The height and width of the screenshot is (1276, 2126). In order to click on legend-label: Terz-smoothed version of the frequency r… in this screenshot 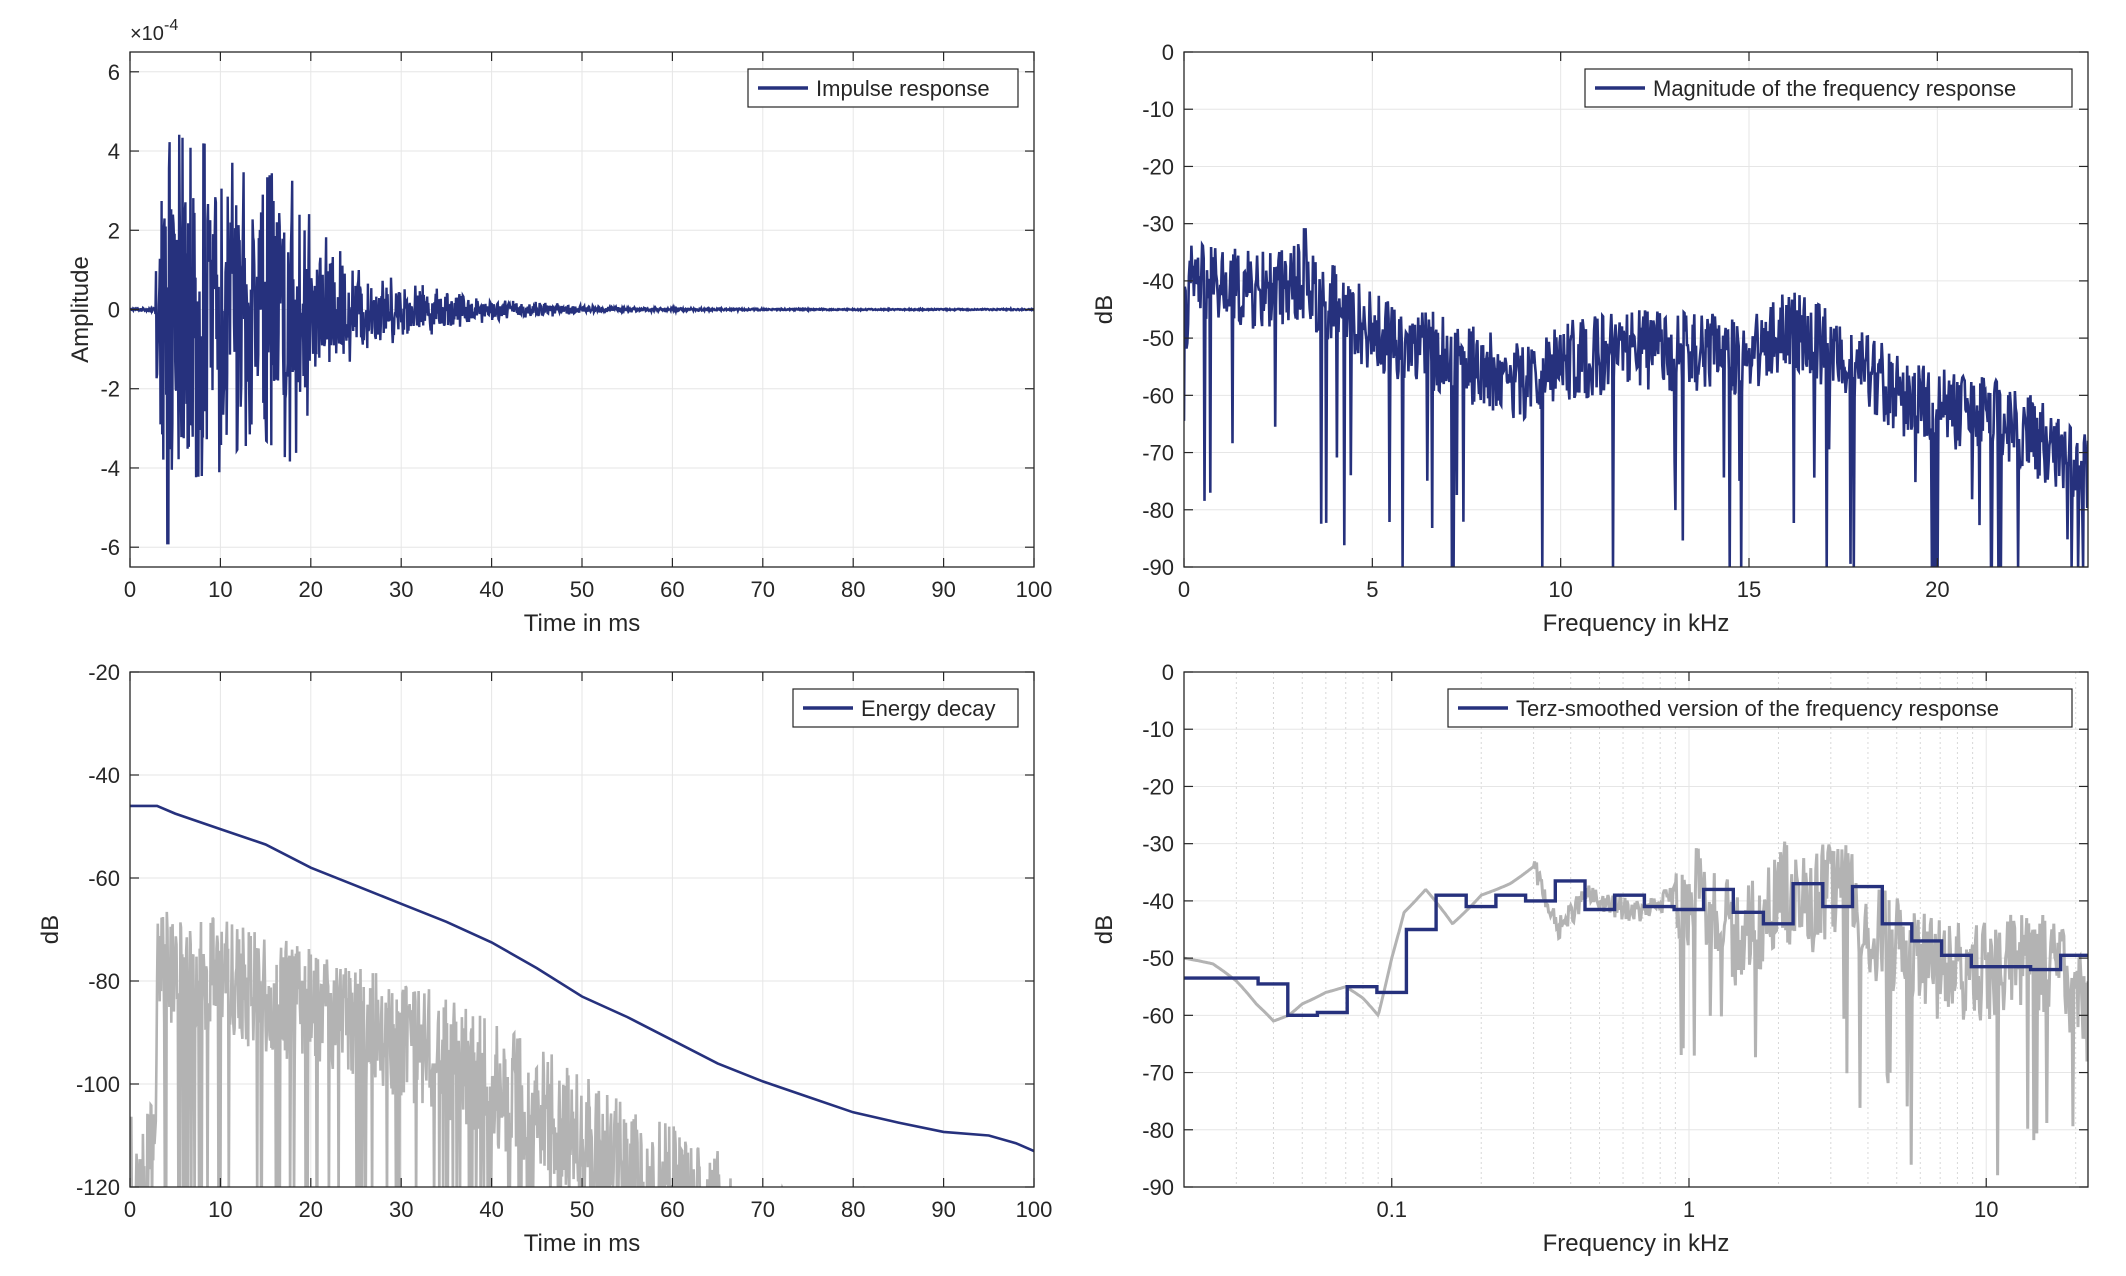, I will do `click(1757, 708)`.